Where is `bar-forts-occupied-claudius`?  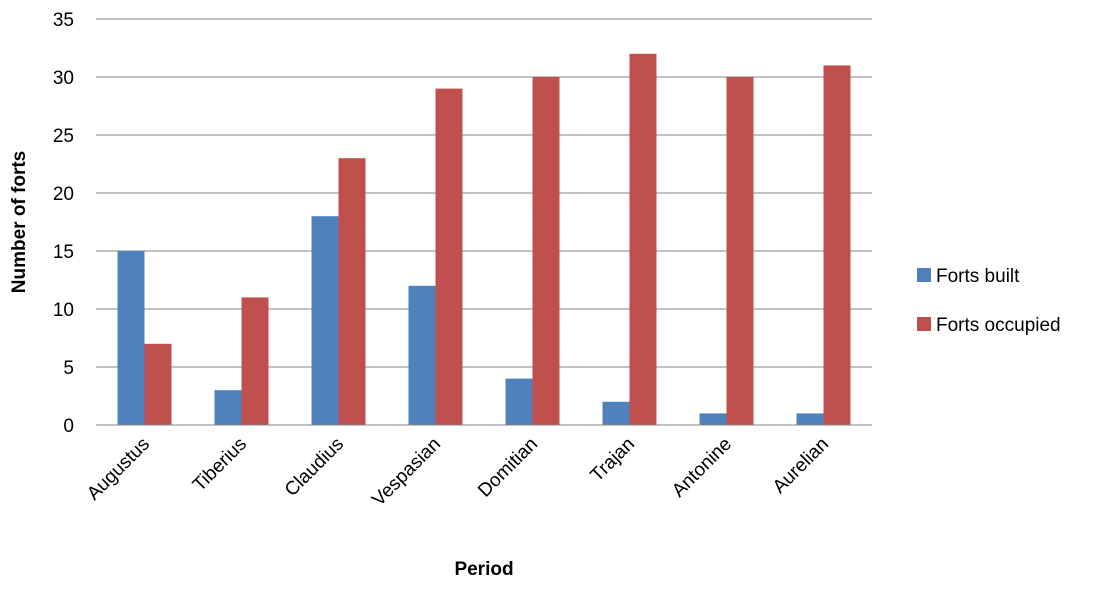 bar-forts-occupied-claudius is located at coordinates (352, 291).